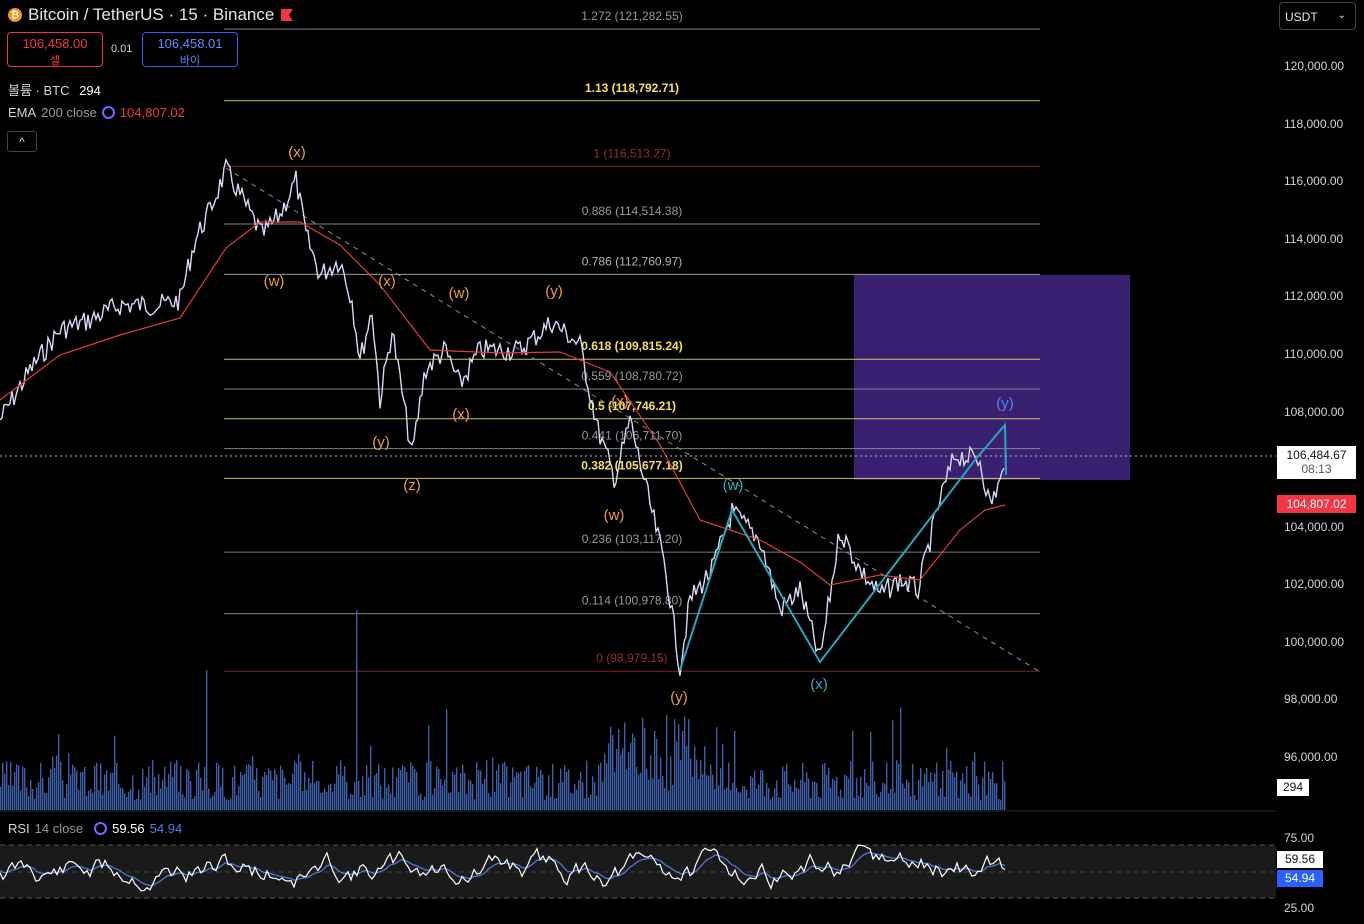  Describe the element at coordinates (287, 15) in the screenshot. I see `flag-icon` at that location.